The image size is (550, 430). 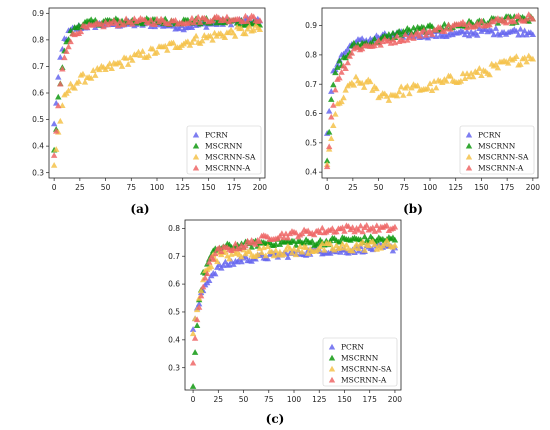 What do you see at coordinates (224, 150) in the screenshot?
I see `legend-box` at bounding box center [224, 150].